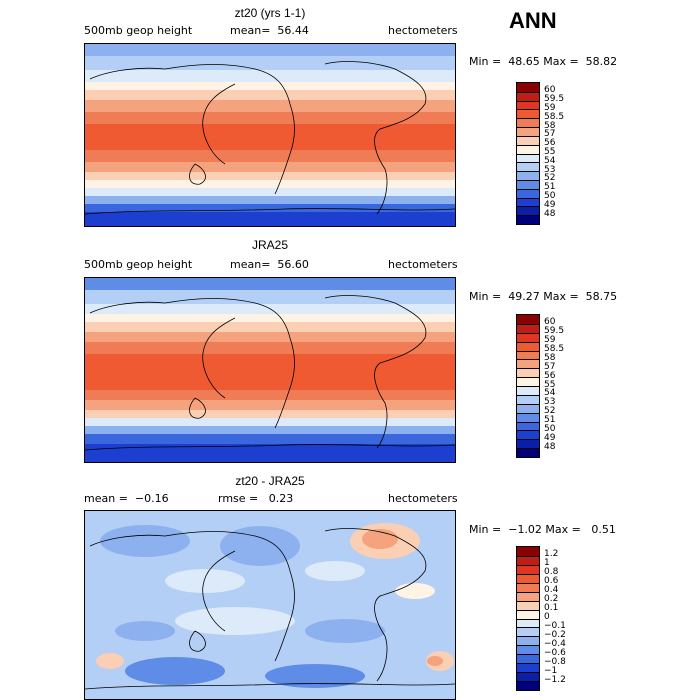 The image size is (700, 700). Describe the element at coordinates (555, 661) in the screenshot. I see `colorbar-tick-label: −0.8` at that location.